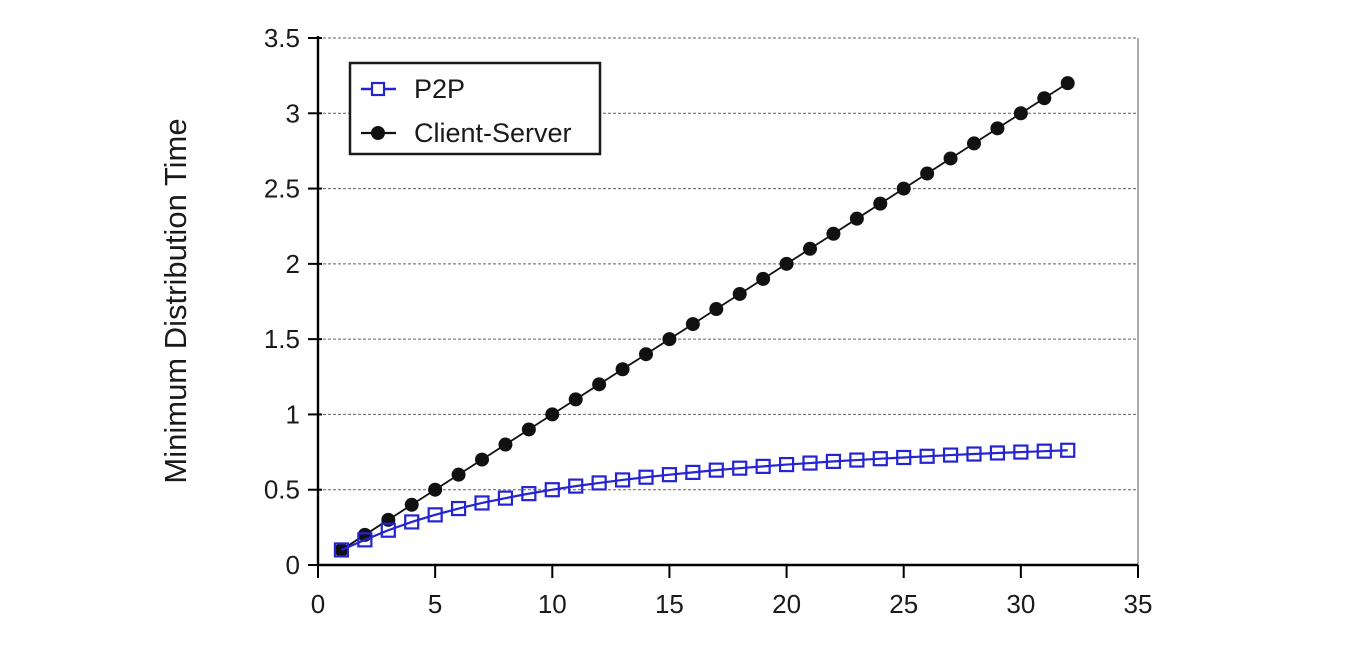 Image resolution: width=1368 pixels, height=660 pixels. Describe the element at coordinates (669, 604) in the screenshot. I see `x-tick-label-15: 15` at that location.